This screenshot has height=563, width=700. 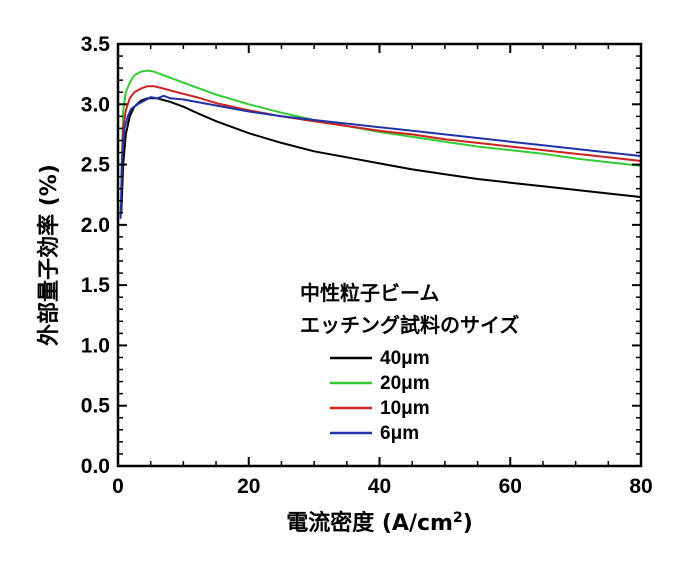 I want to click on x-tick-label: 0, so click(x=118, y=486).